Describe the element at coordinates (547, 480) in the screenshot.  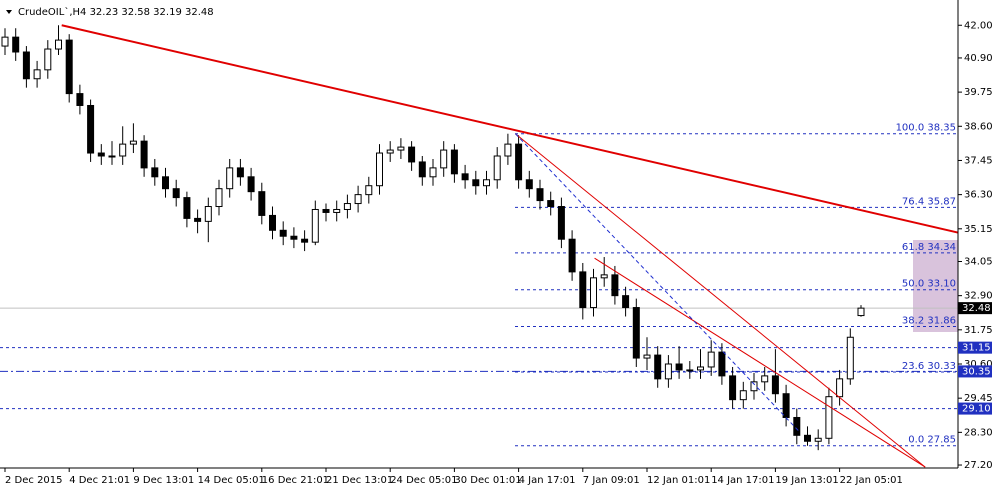
I see `x-tick-label: 4 Jan 17:01` at that location.